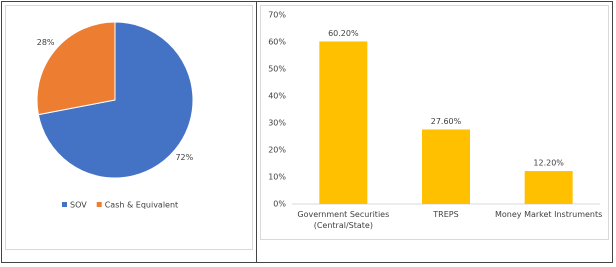 Image resolution: width=616 pixels, height=267 pixels. Describe the element at coordinates (343, 33) in the screenshot. I see `data-label: 60.20%` at that location.